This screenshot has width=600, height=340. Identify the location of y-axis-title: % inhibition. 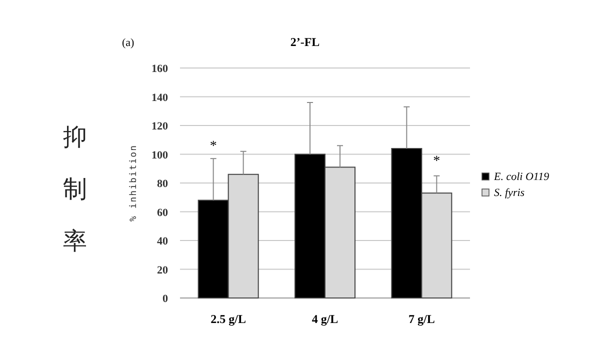
(134, 183).